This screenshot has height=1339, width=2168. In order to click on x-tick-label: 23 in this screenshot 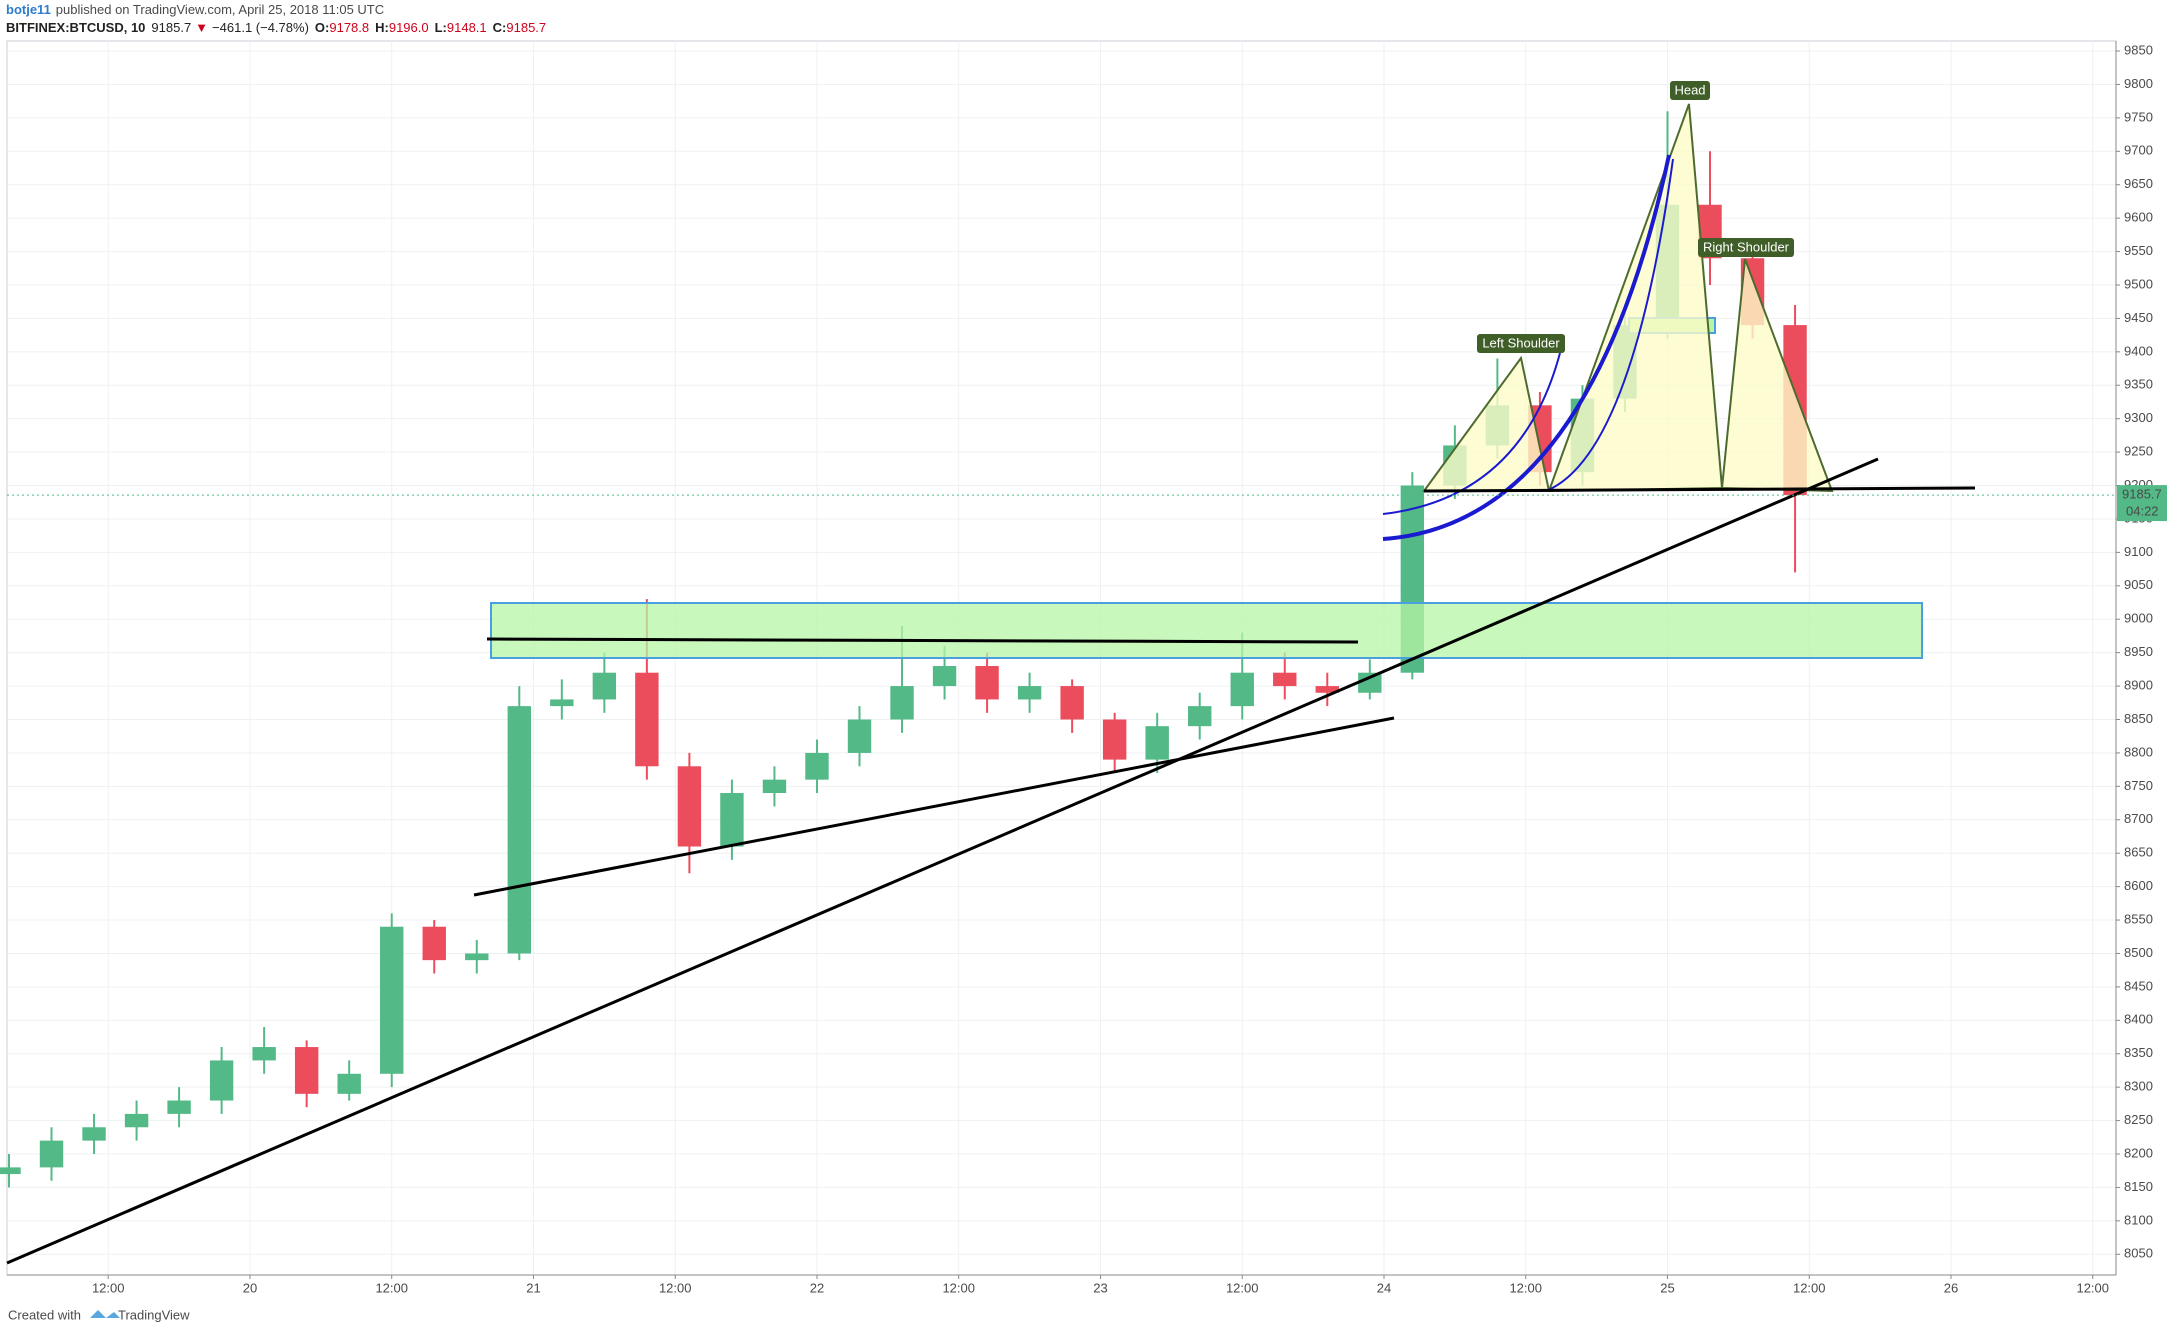, I will do `click(1100, 1287)`.